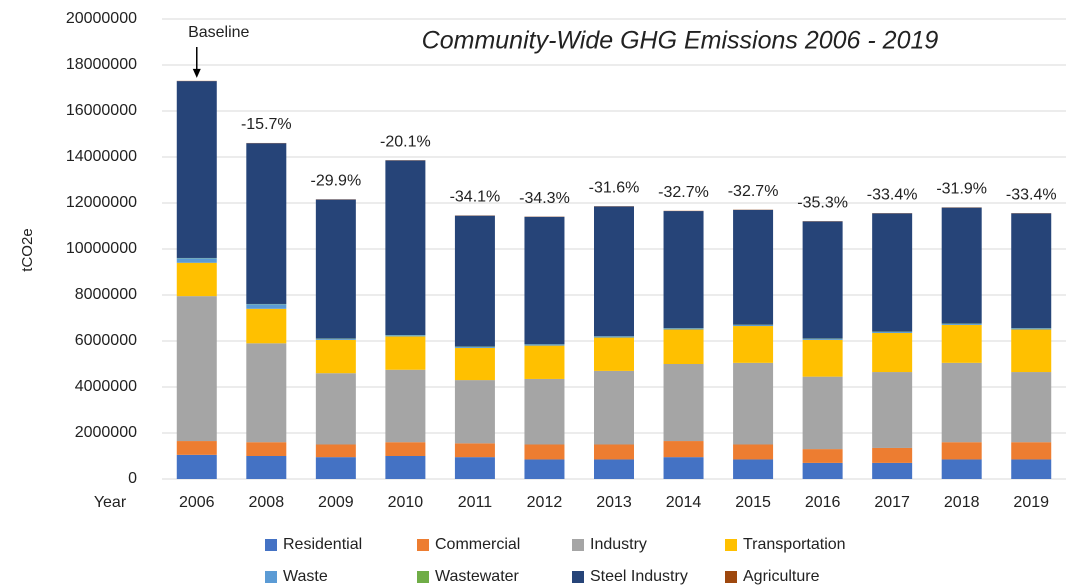 The image size is (1081, 587). What do you see at coordinates (475, 197) in the screenshot?
I see `annotation: -34.1%` at bounding box center [475, 197].